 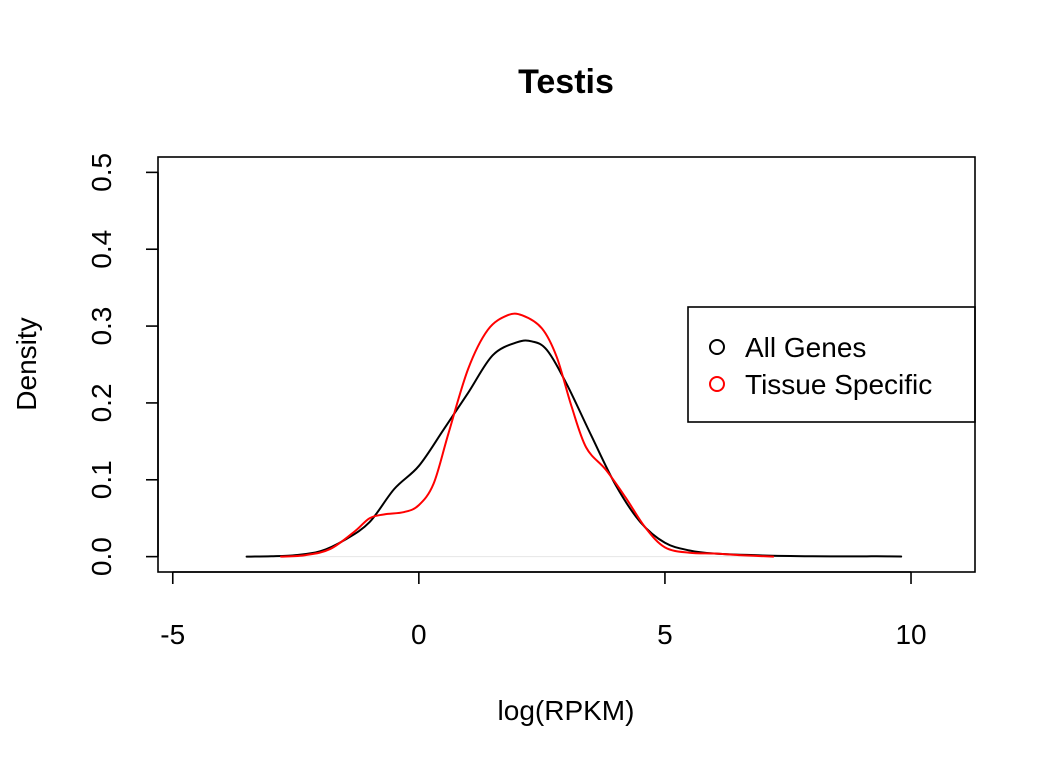 What do you see at coordinates (101, 556) in the screenshot?
I see `y-tick-label: 0.0` at bounding box center [101, 556].